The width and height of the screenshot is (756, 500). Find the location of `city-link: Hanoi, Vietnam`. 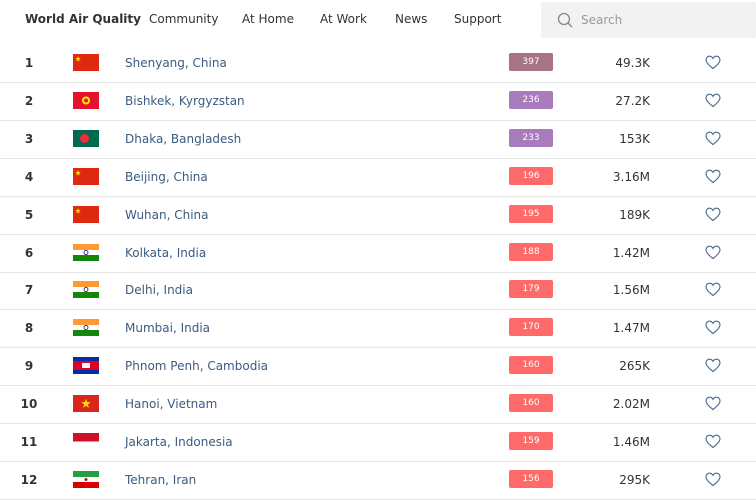

city-link: Hanoi, Vietnam is located at coordinates (171, 404).